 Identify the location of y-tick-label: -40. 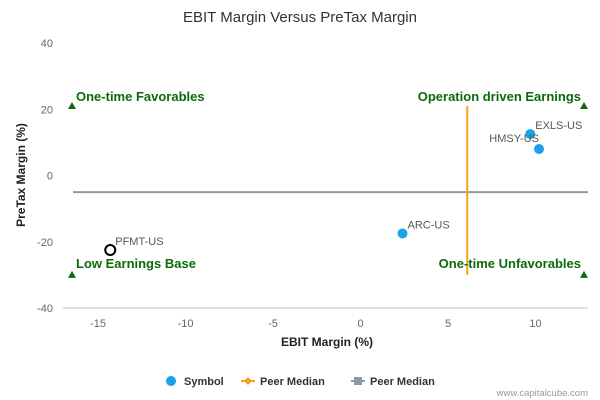
(45, 309).